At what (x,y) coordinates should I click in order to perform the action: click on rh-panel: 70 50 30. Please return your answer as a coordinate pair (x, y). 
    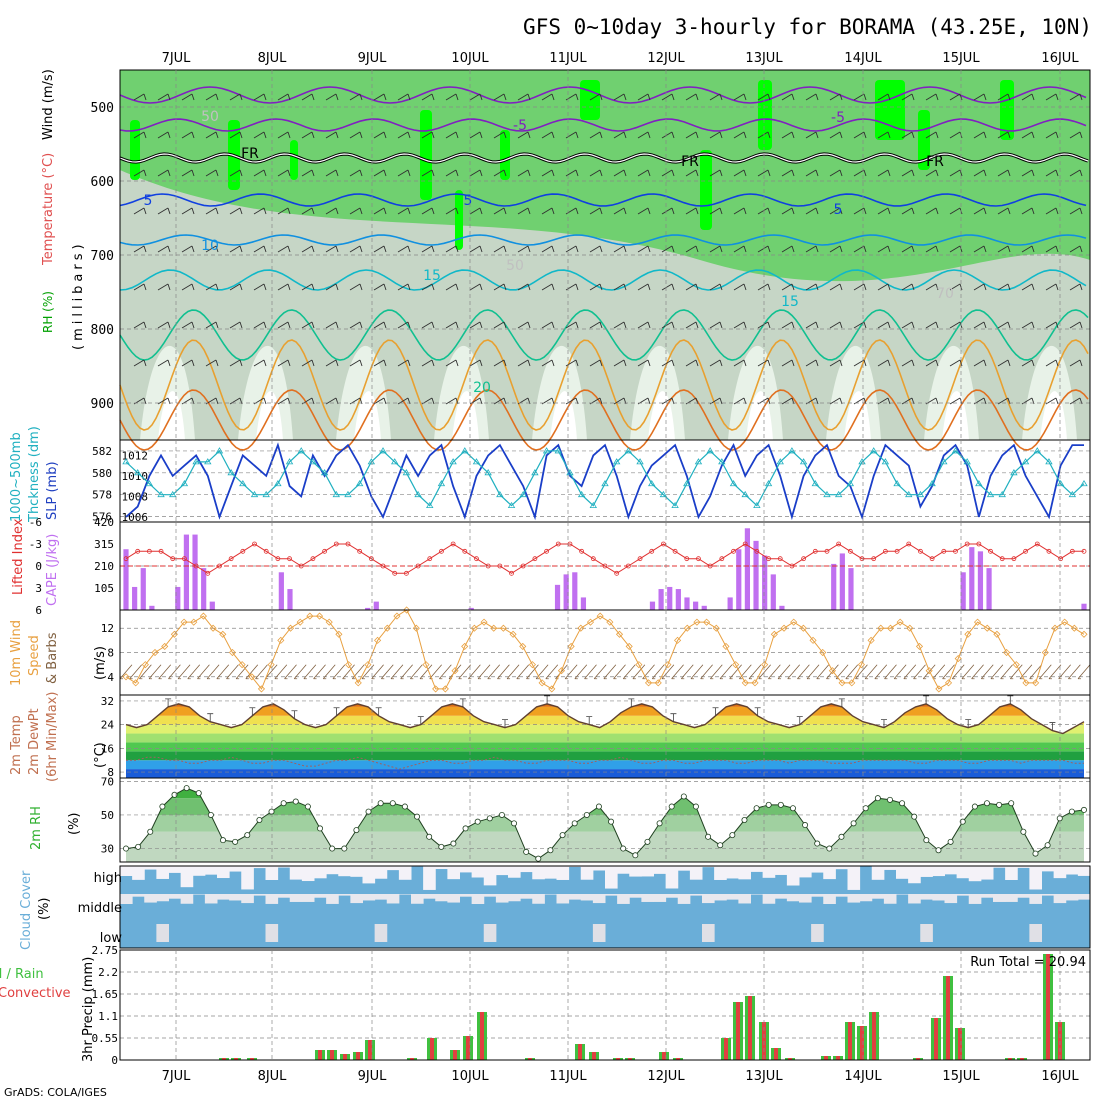
    Looking at the image, I should click on (596, 819).